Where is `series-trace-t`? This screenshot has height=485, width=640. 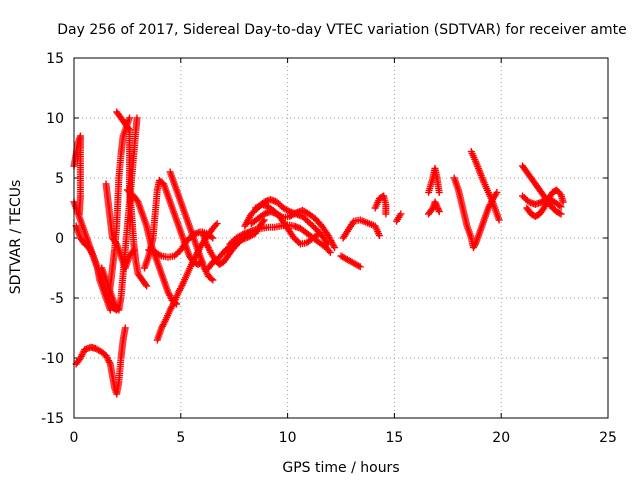
series-trace-t is located at coordinates (350, 261).